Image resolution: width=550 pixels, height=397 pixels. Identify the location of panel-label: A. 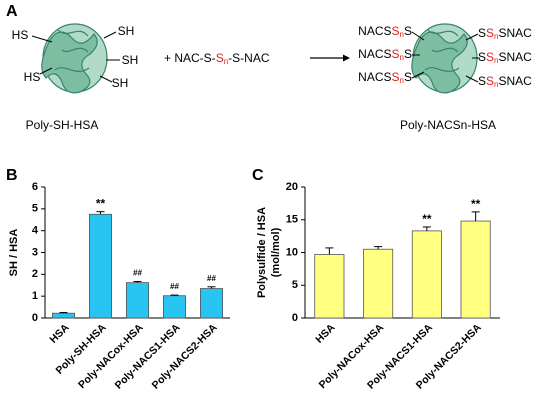
(12, 11).